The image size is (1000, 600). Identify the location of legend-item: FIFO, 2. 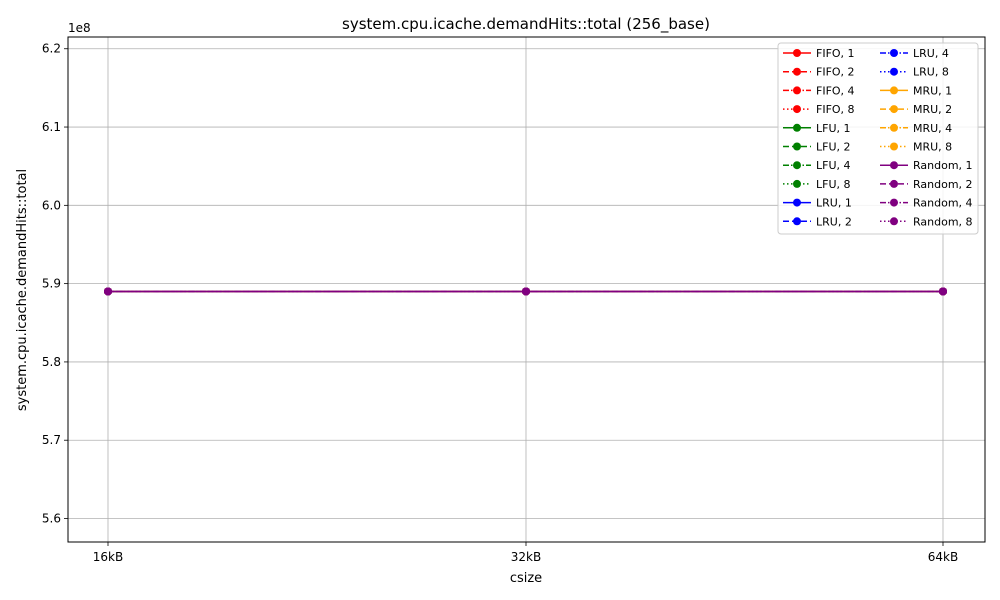
(819, 72).